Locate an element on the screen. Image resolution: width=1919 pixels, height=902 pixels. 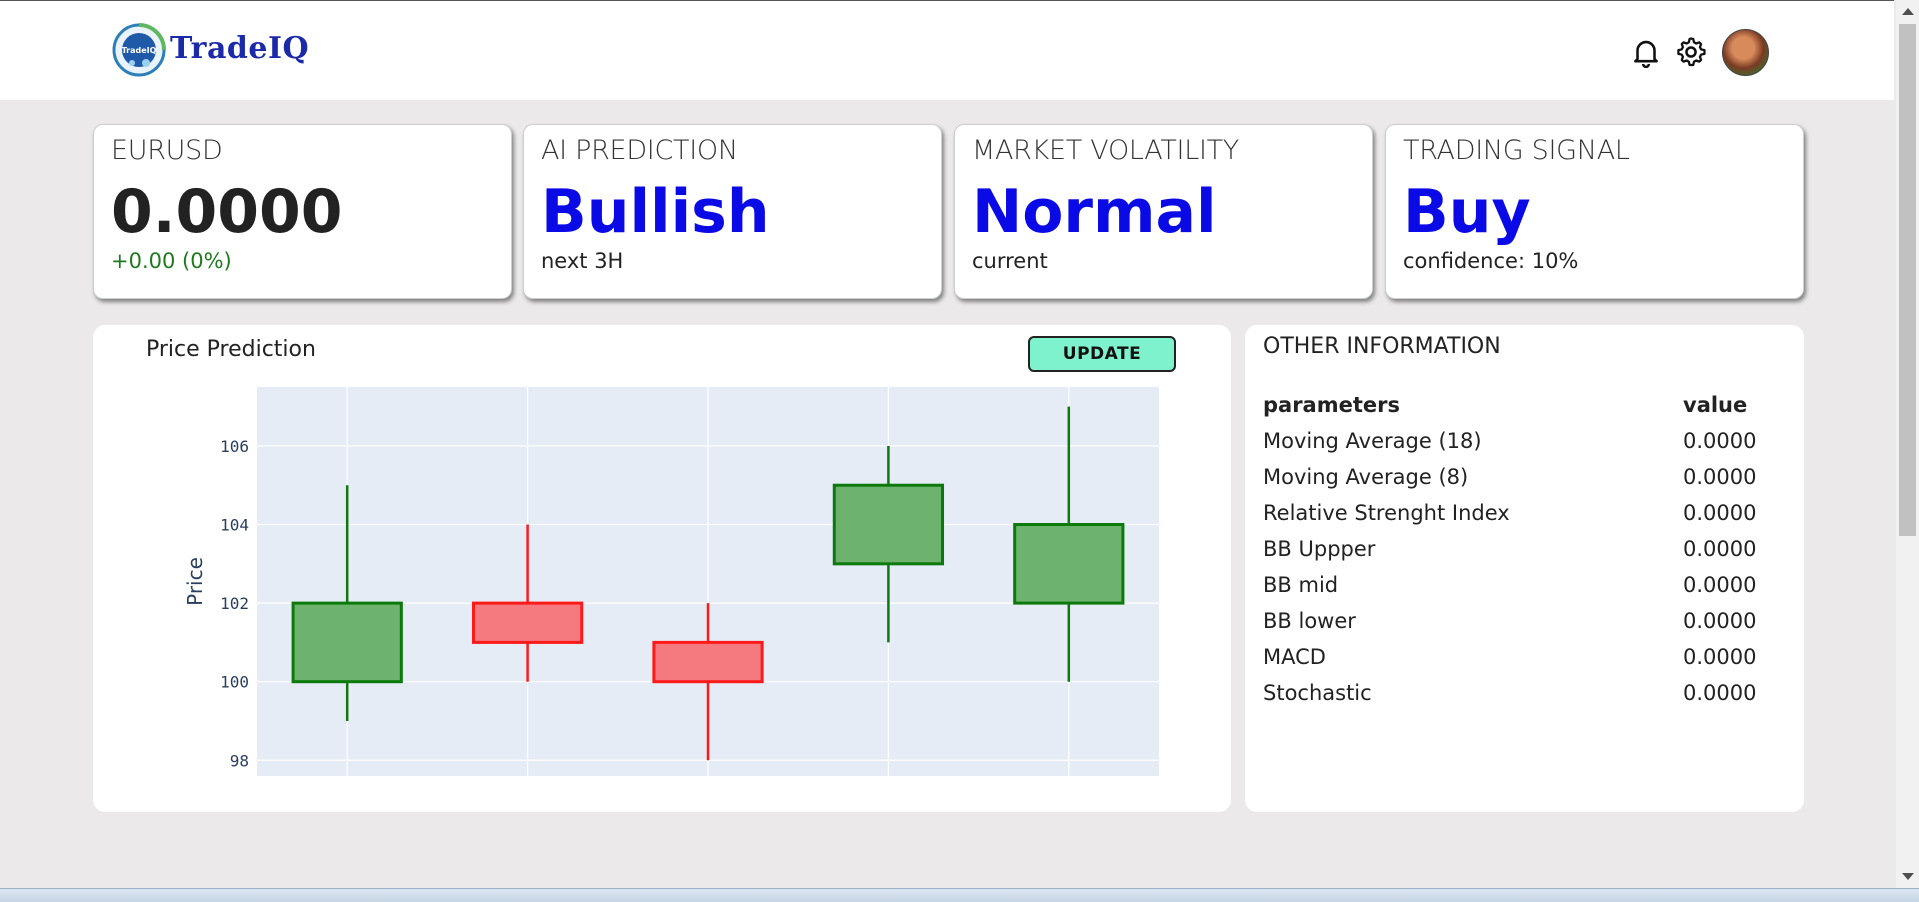
card-ai-prediction: AI PREDICTION Bullish next 3H is located at coordinates (732, 211).